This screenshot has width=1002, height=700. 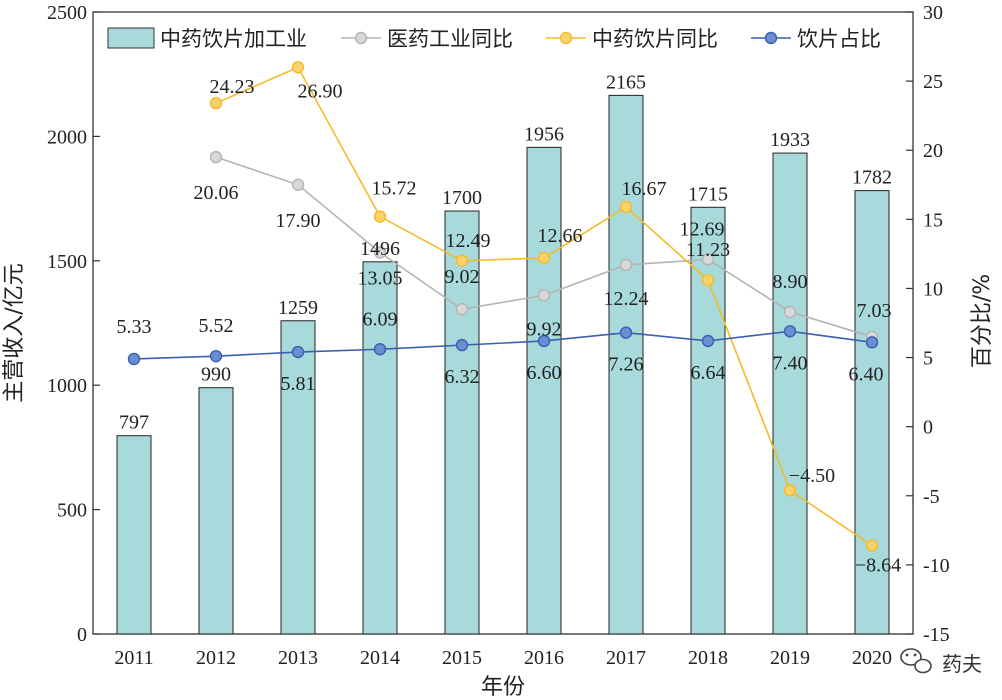 I want to click on left-axis-tick-label: 1500, so click(x=67, y=262).